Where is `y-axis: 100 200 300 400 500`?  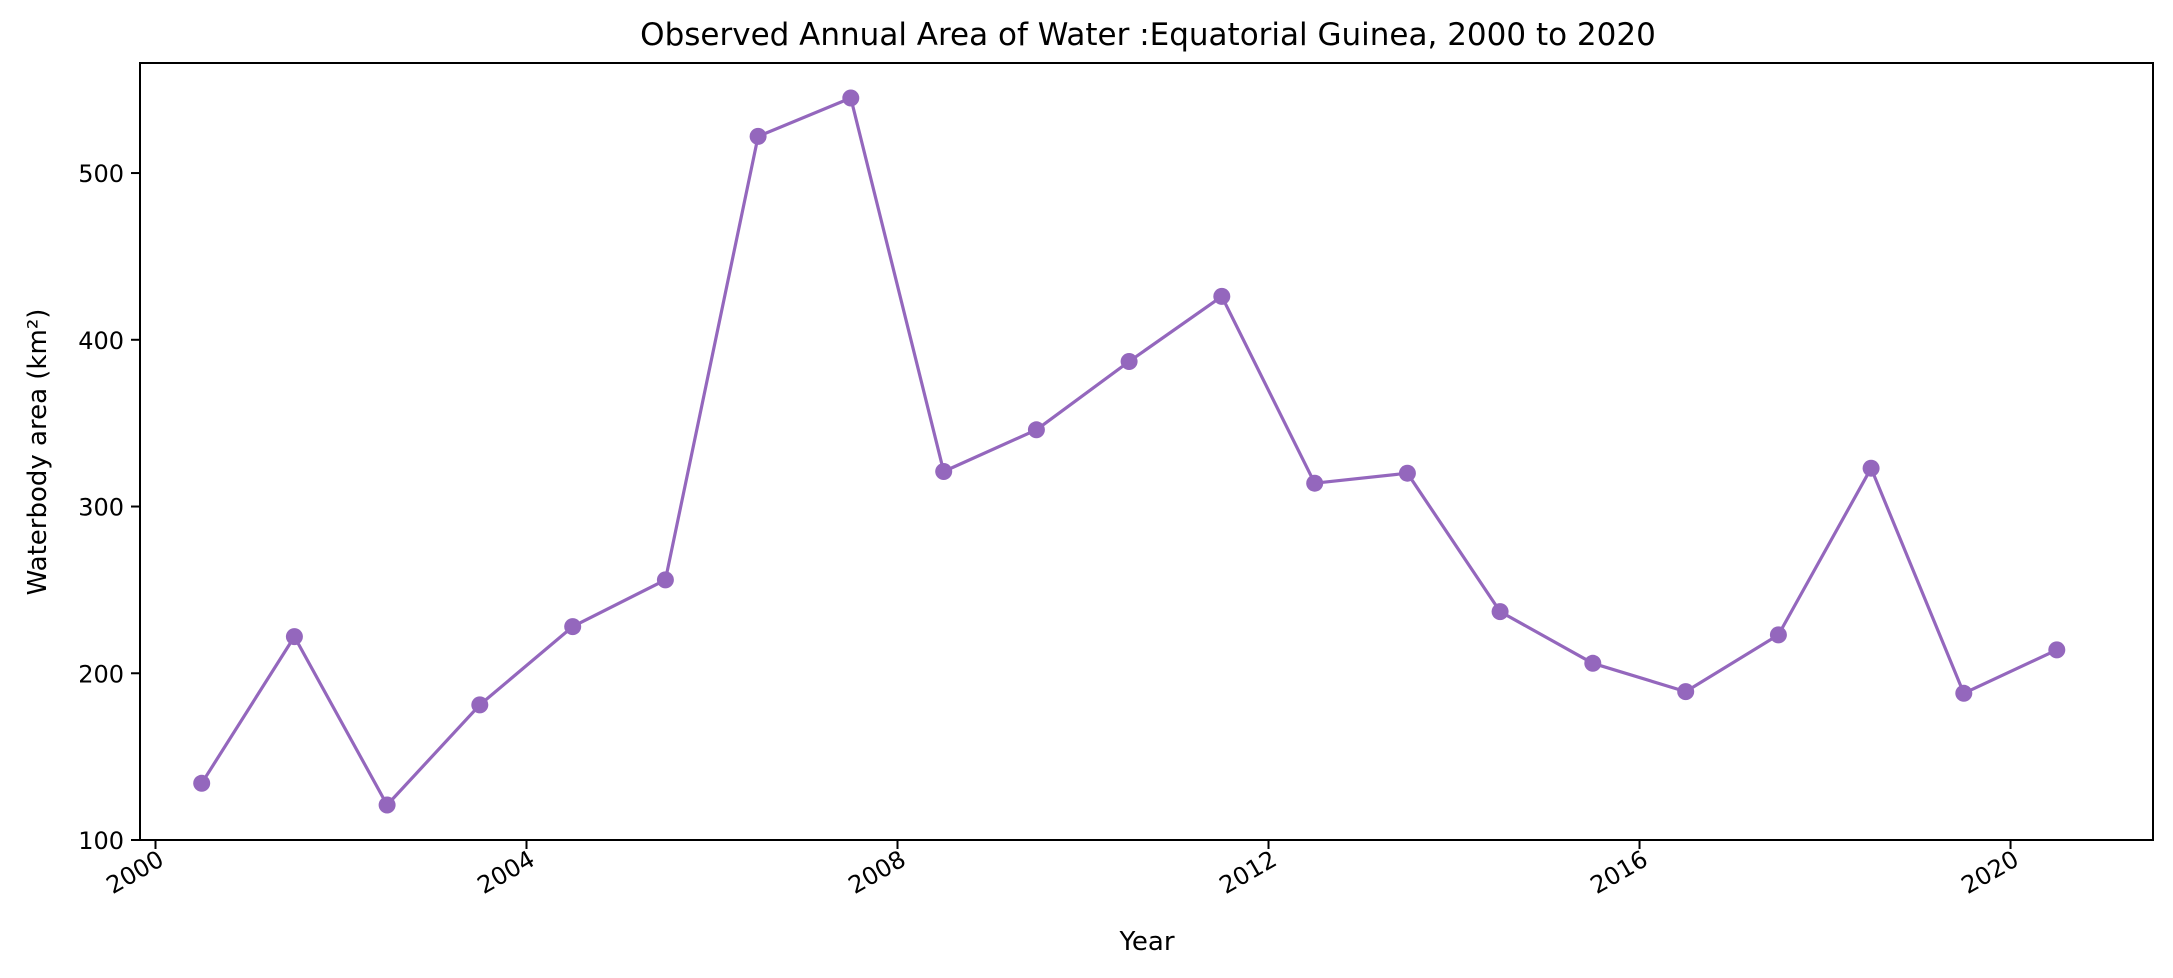
y-axis: 100 200 300 400 500 is located at coordinates (109, 507).